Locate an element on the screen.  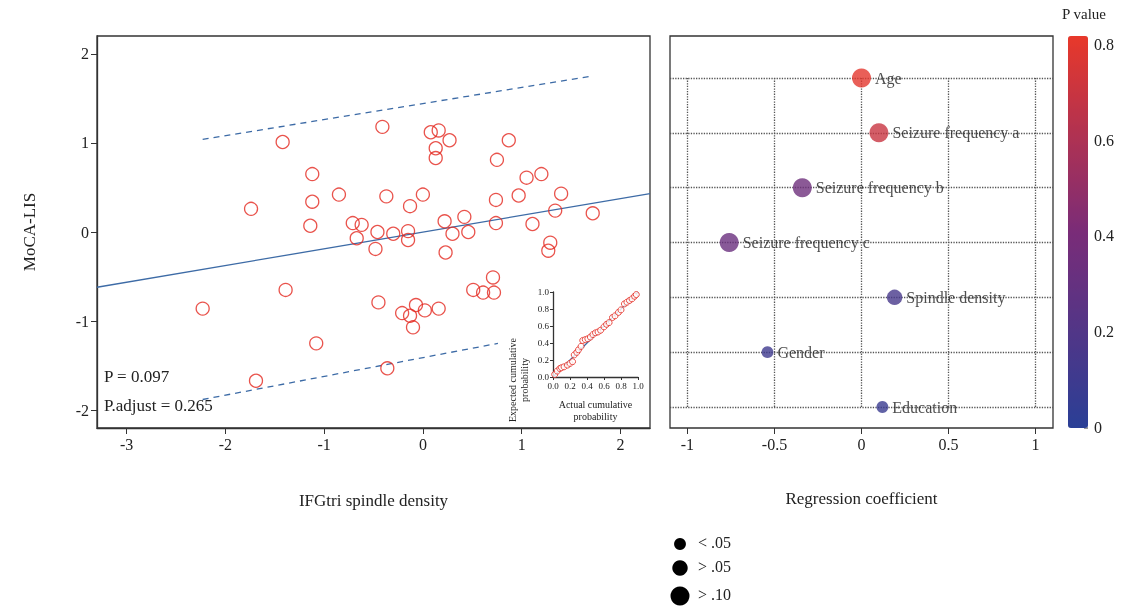
x-tick-label: 1.0 is located at coordinates (638, 385).